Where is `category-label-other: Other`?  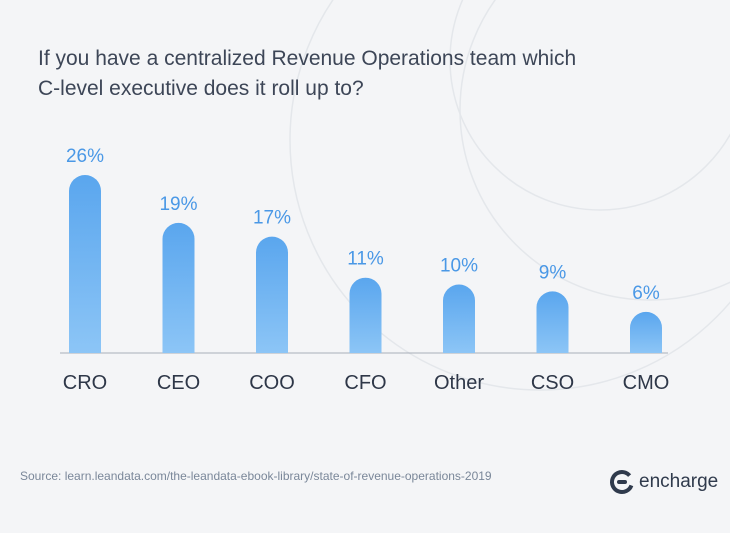 category-label-other: Other is located at coordinates (459, 383).